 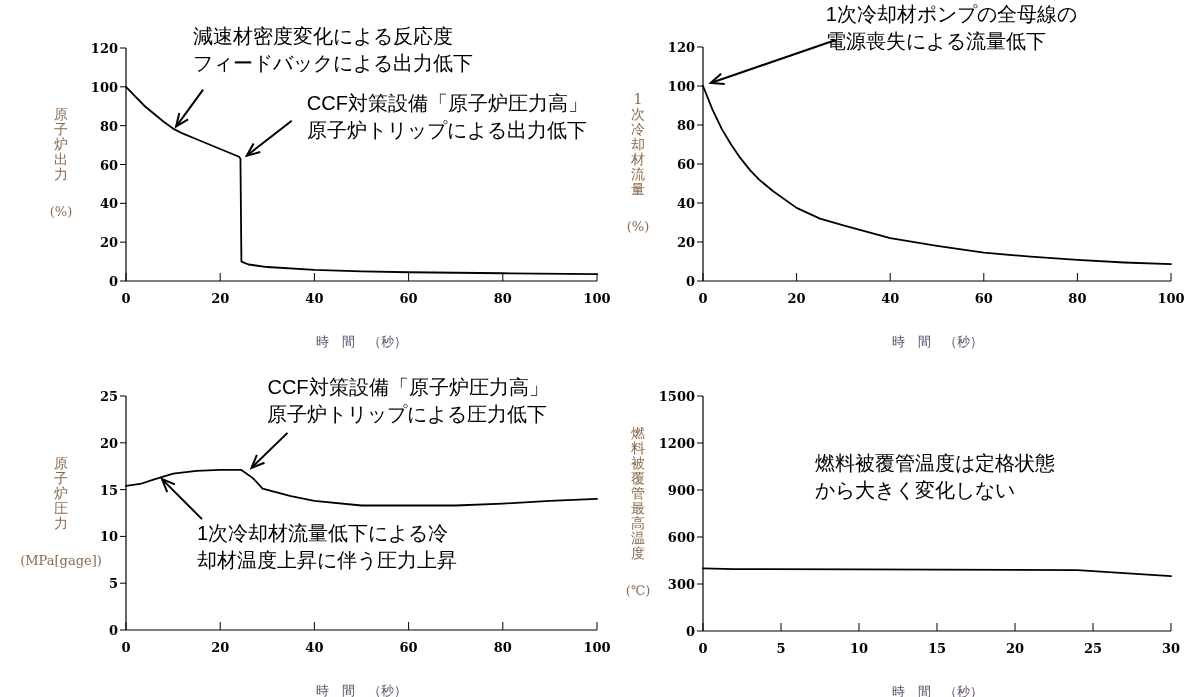 I want to click on x-tick-label: 25, so click(x=1093, y=648).